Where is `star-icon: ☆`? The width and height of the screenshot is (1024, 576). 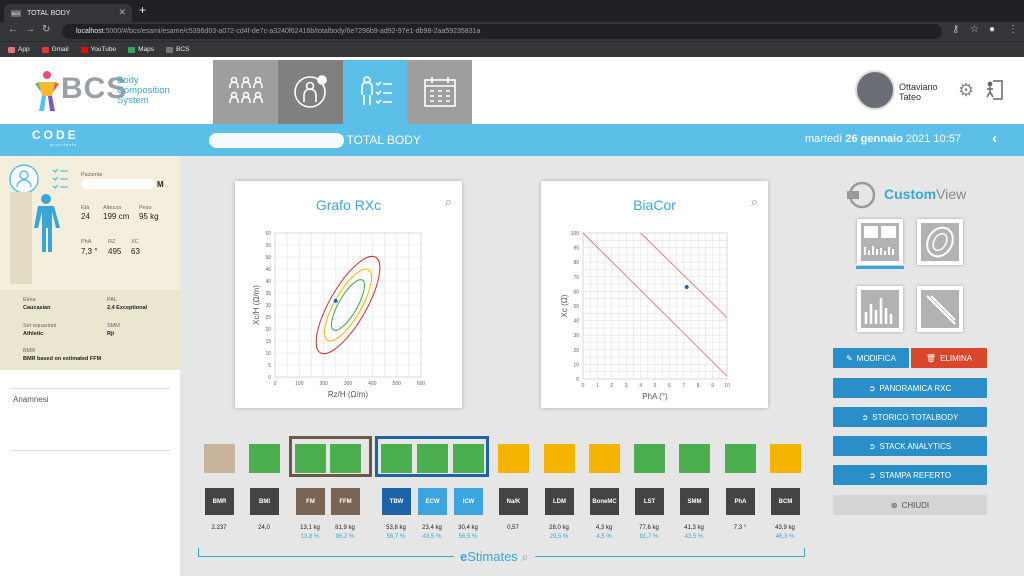
star-icon: ☆ is located at coordinates (974, 29).